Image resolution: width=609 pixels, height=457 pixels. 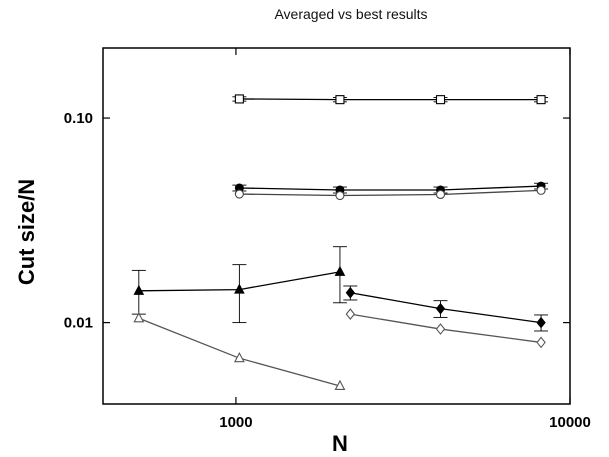 I want to click on y-tick-label: 0.10, so click(x=78, y=118).